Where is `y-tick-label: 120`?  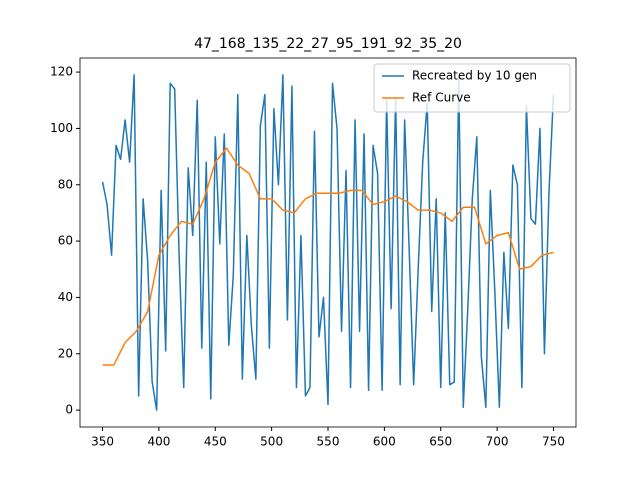
y-tick-label: 120 is located at coordinates (61, 72).